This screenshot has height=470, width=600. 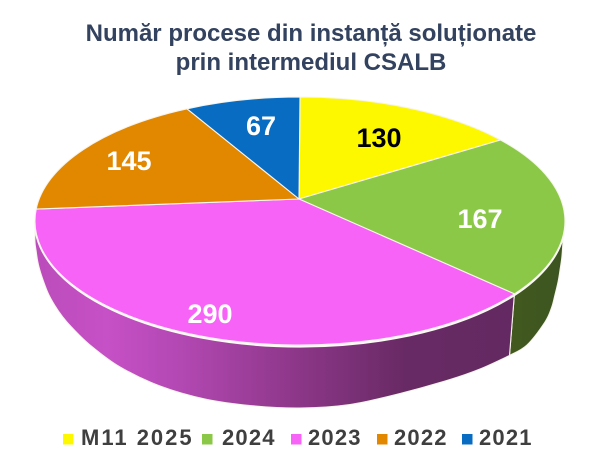 What do you see at coordinates (421, 437) in the screenshot?
I see `svg-text: 2022` at bounding box center [421, 437].